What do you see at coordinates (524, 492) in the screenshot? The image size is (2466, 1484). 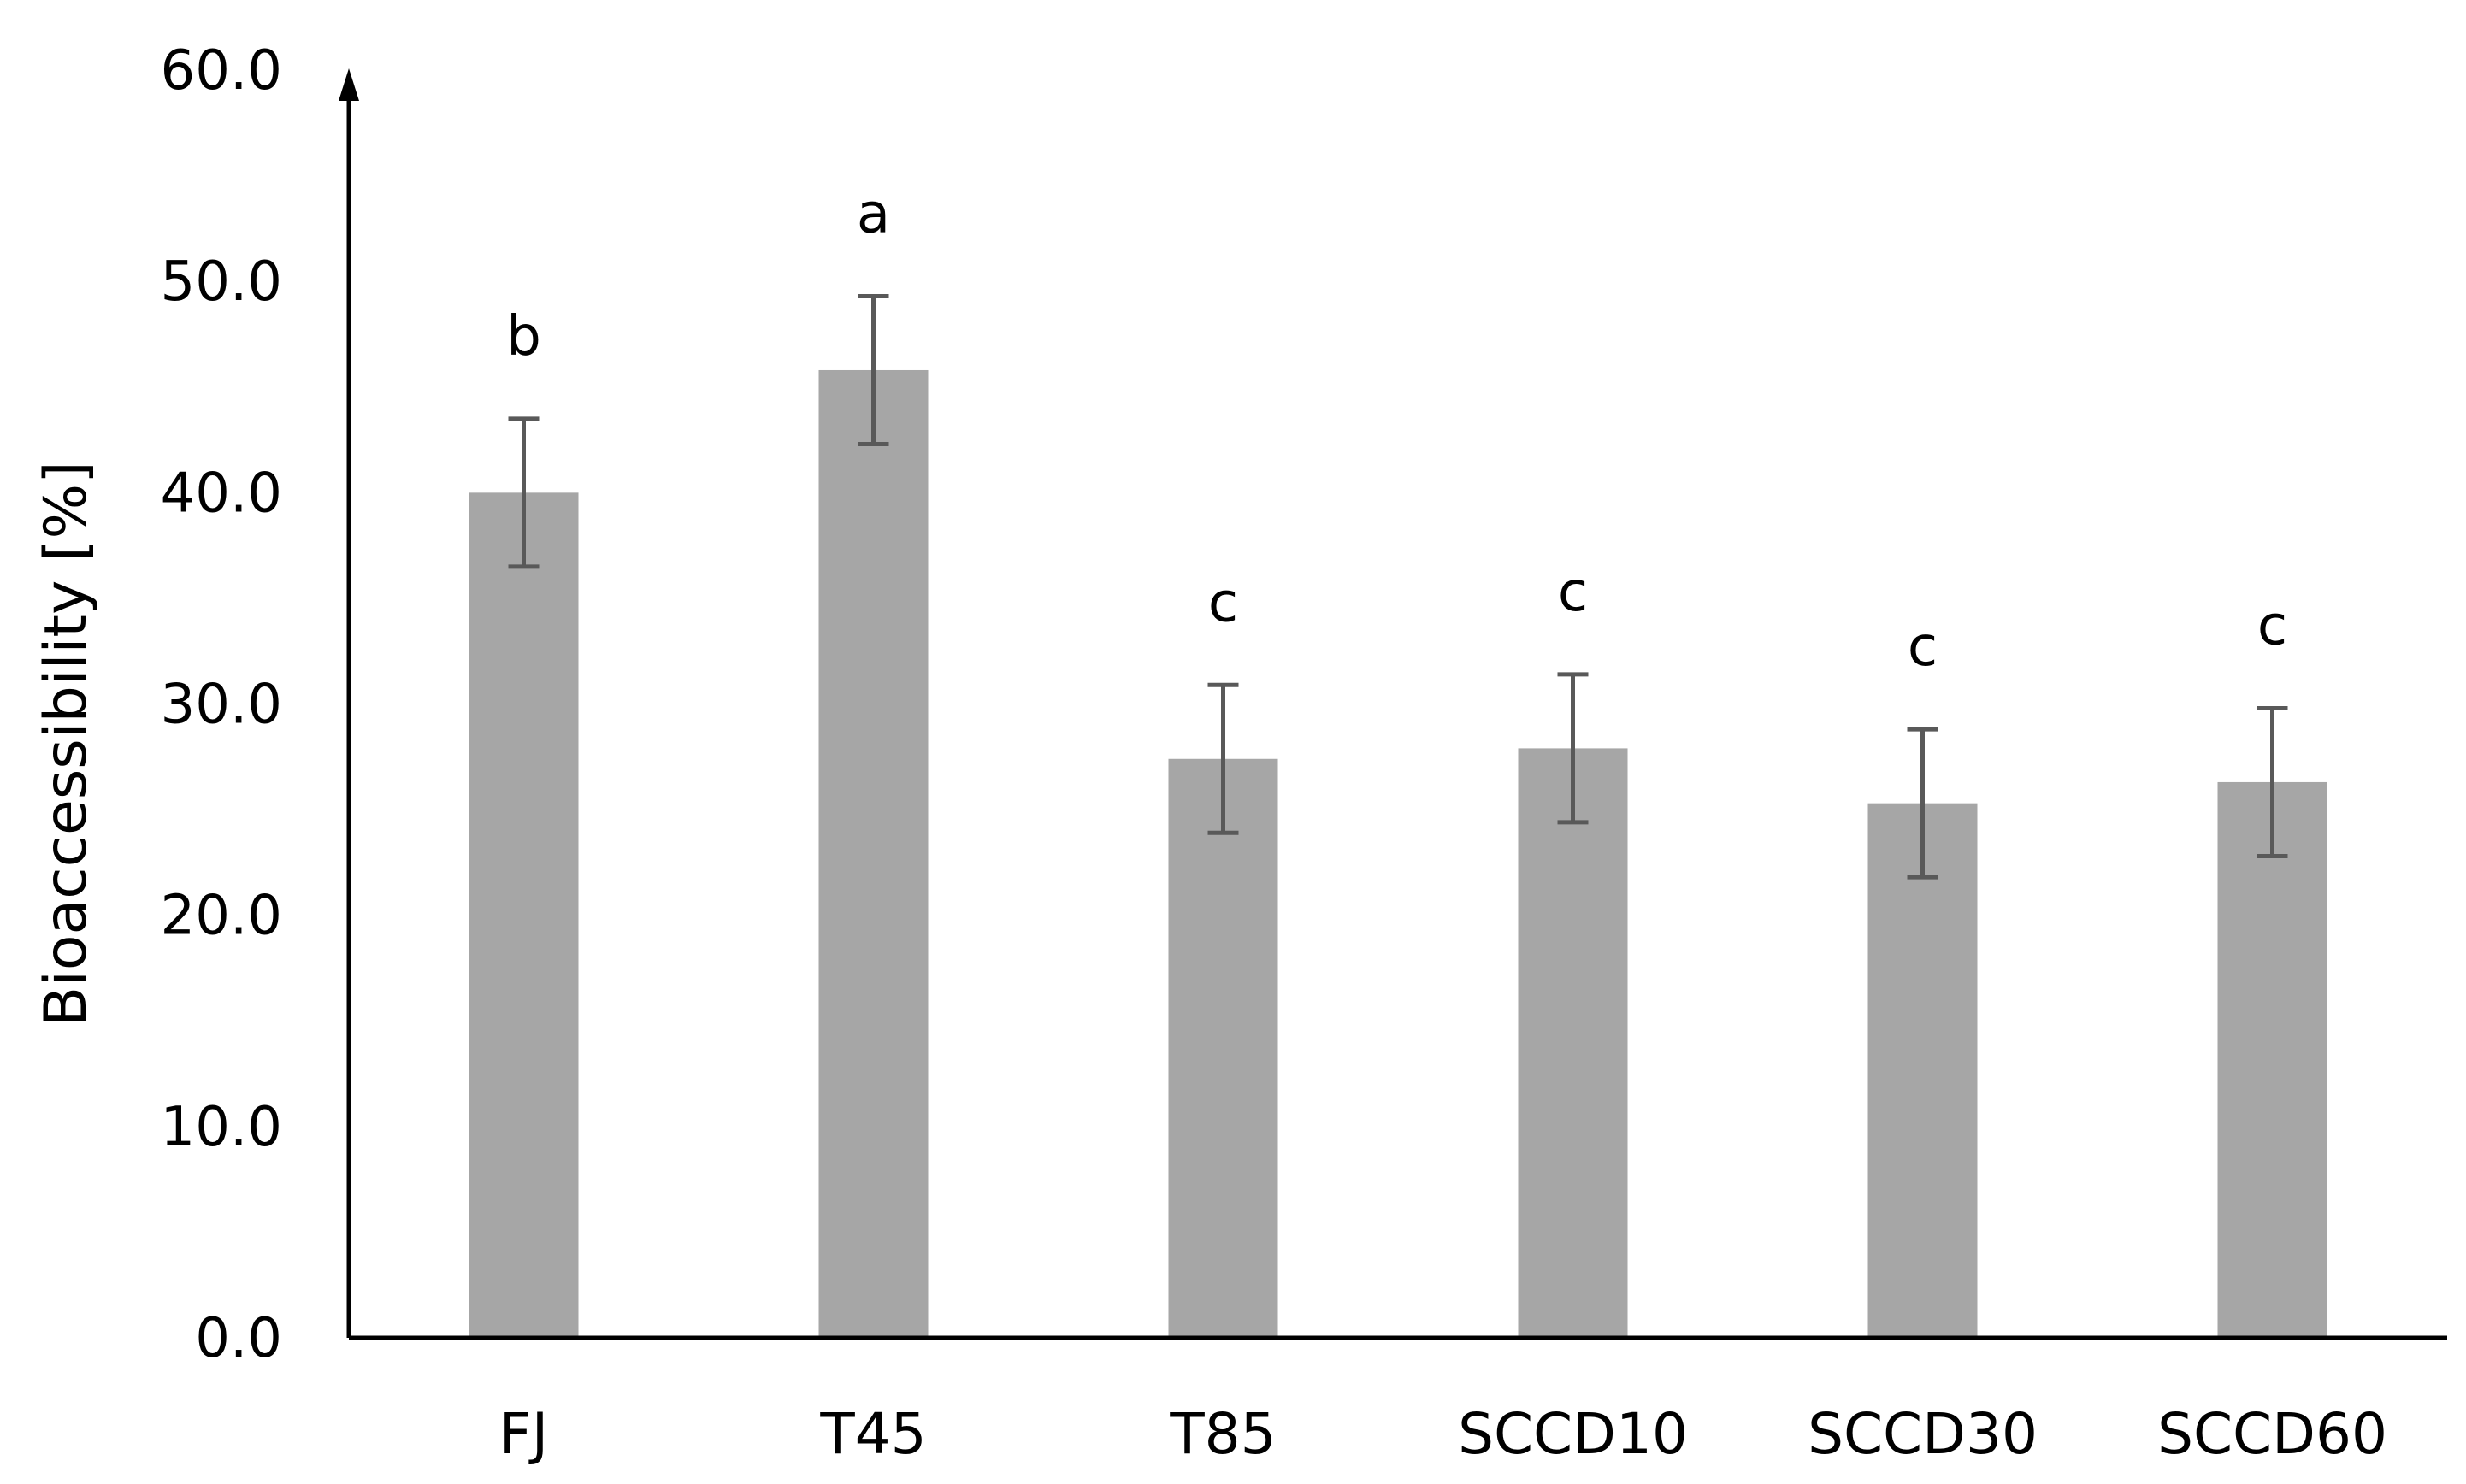 I see `error-bar-fj` at bounding box center [524, 492].